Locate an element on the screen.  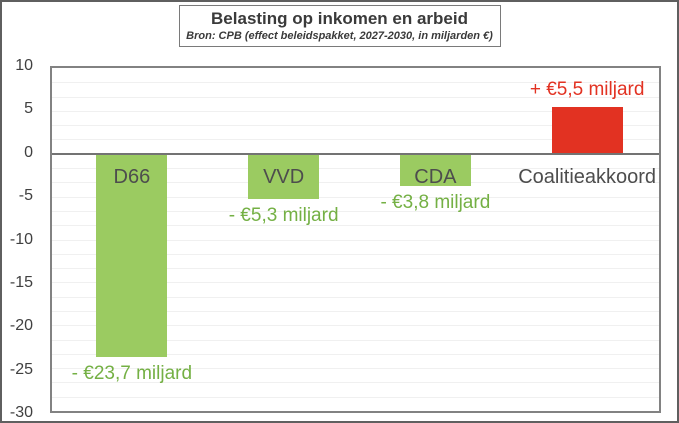
bar-category-label: VVD is located at coordinates (284, 176).